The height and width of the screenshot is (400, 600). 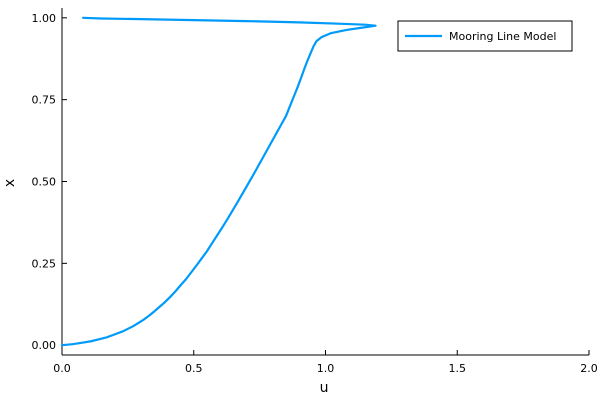 I want to click on x-tick-label: 1.5, so click(x=458, y=368).